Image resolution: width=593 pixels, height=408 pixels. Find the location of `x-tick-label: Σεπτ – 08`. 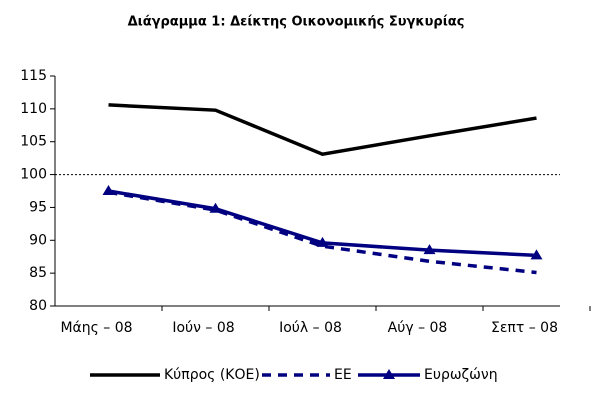

x-tick-label: Σεπτ – 08 is located at coordinates (524, 328).